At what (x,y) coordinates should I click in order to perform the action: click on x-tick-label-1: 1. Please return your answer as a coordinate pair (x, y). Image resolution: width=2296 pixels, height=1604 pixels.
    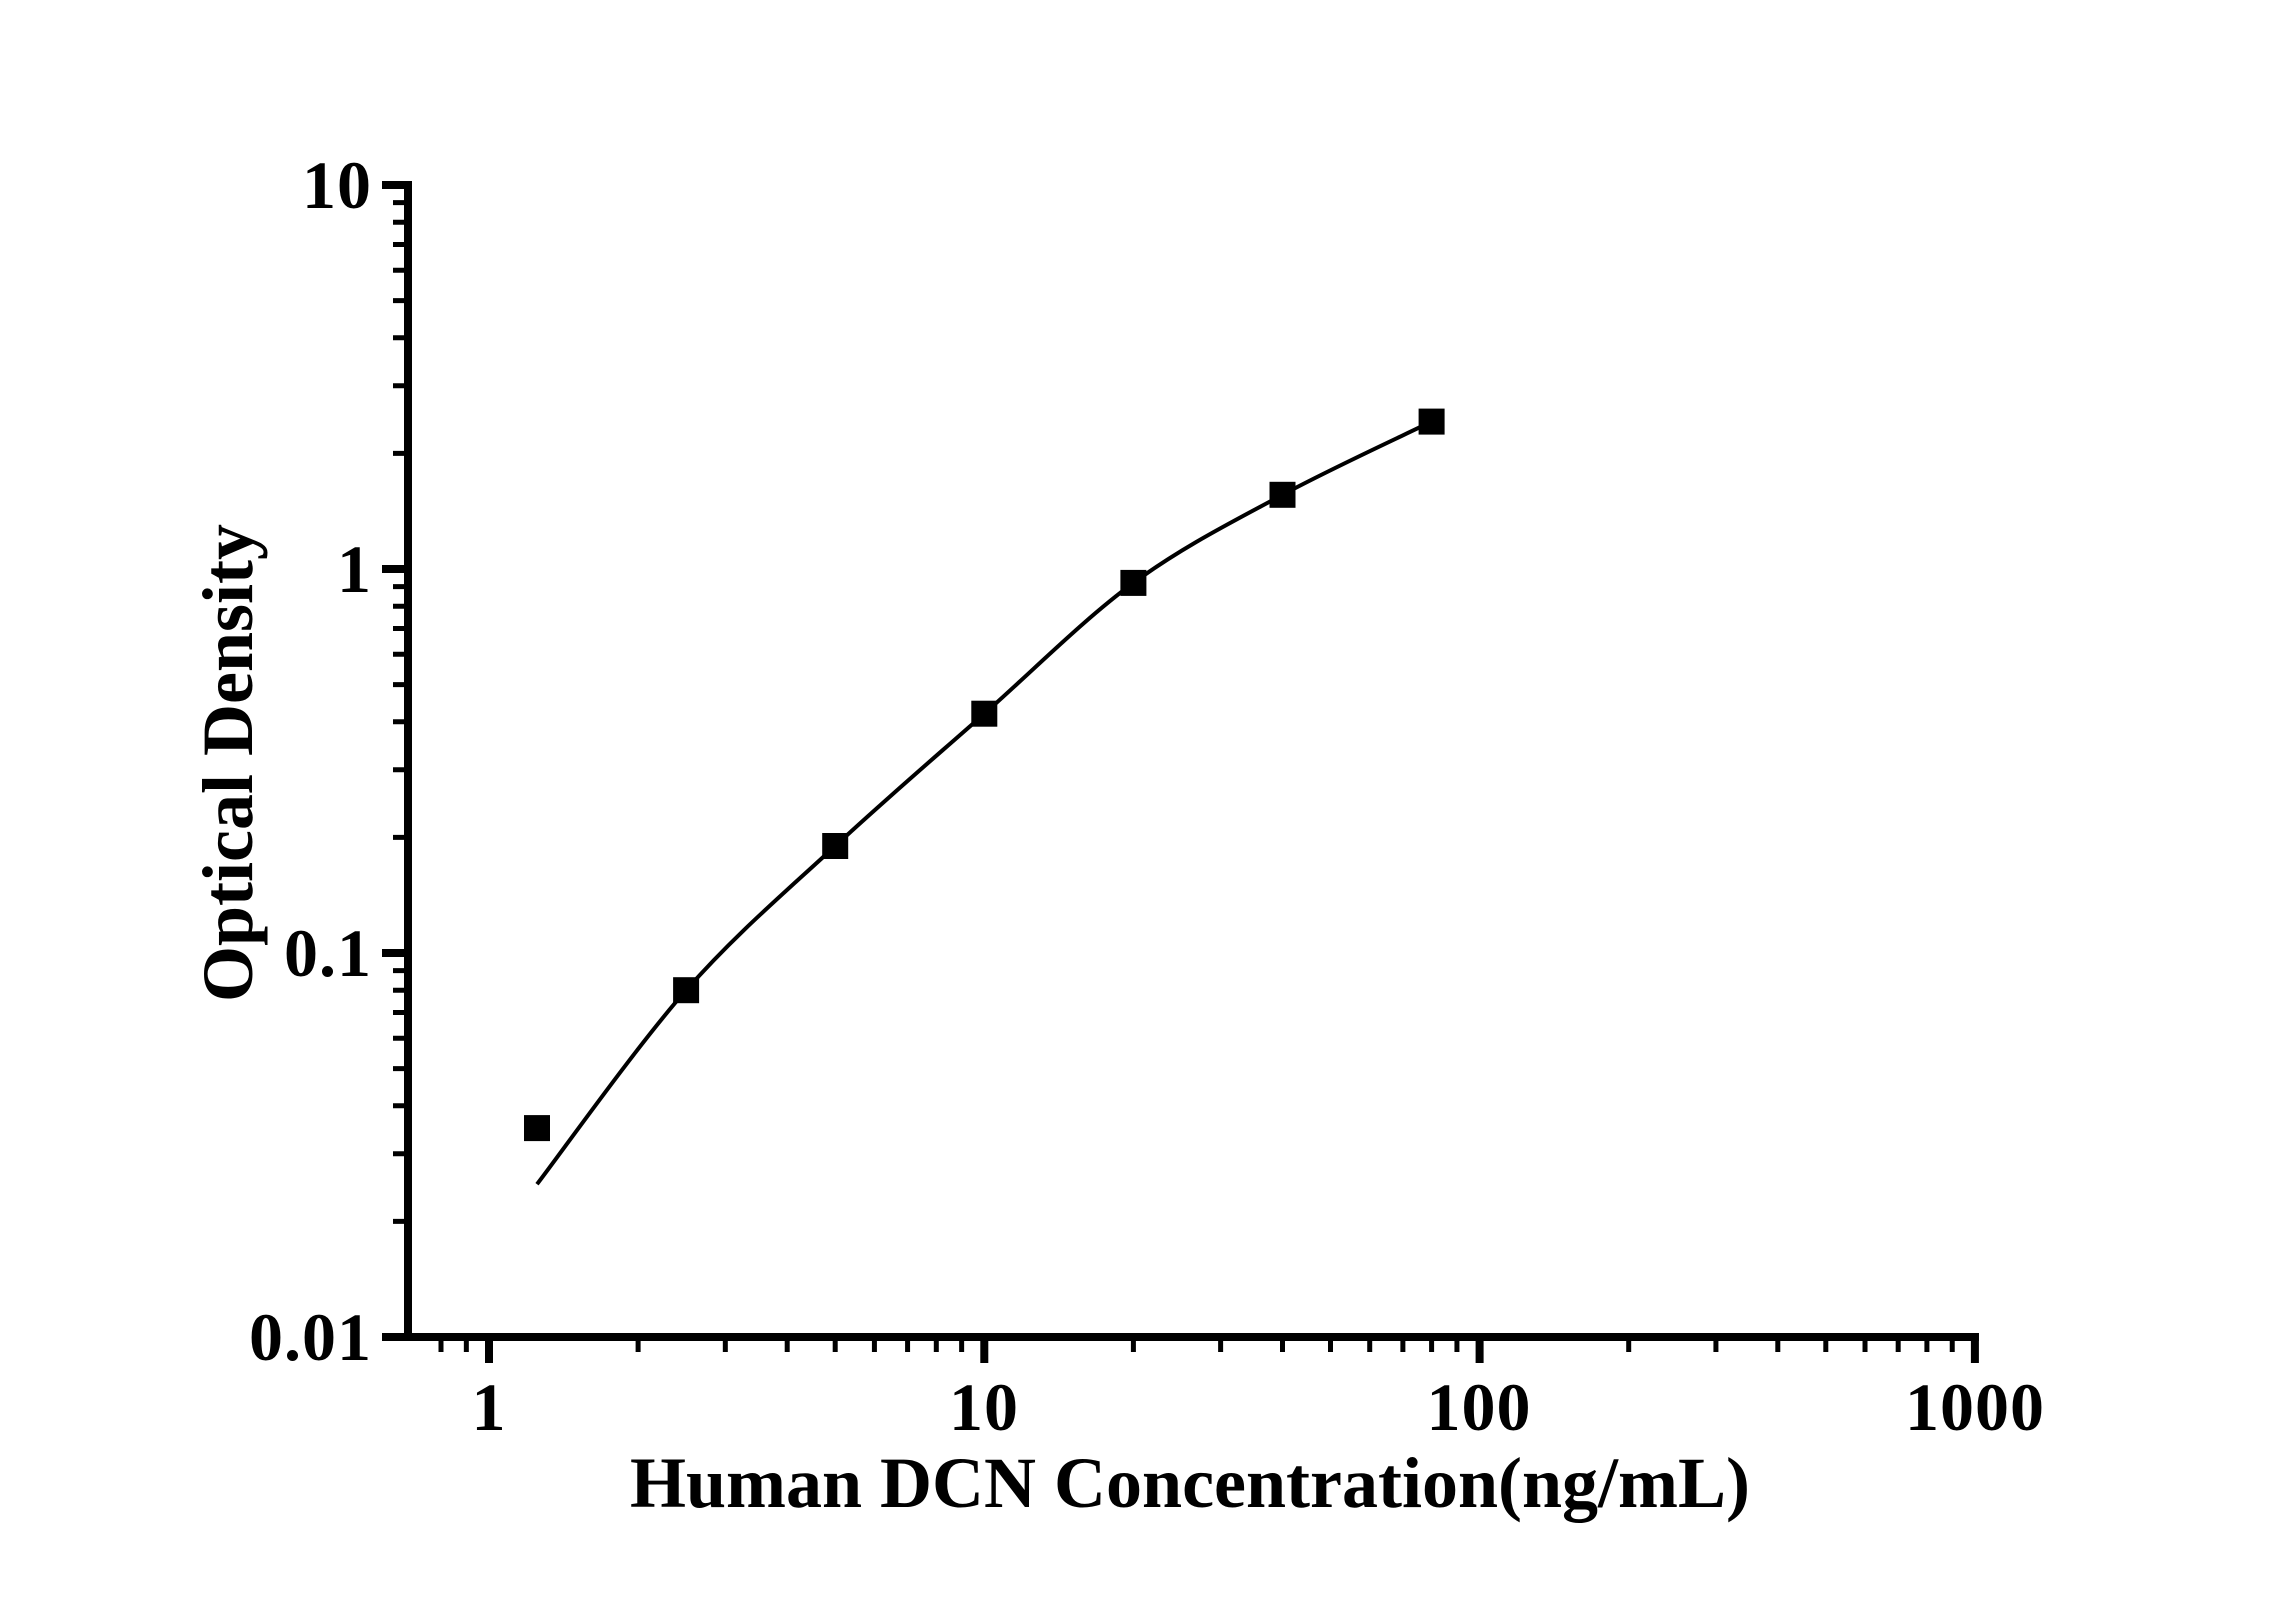
    Looking at the image, I should click on (489, 1407).